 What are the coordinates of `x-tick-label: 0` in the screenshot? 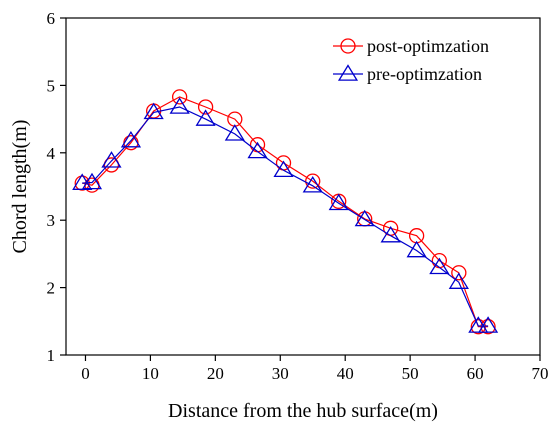 It's located at (85, 373).